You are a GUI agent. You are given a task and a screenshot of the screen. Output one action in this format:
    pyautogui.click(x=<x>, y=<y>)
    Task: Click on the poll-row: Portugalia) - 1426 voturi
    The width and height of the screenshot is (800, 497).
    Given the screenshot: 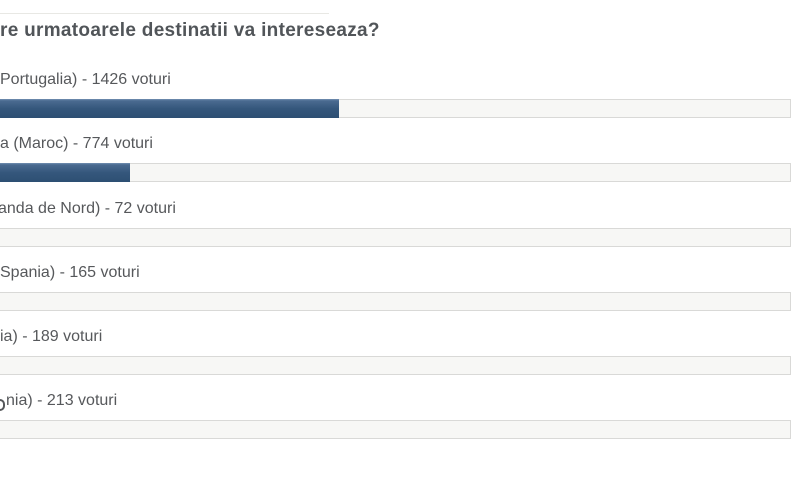 What is the action you would take?
    pyautogui.click(x=395, y=95)
    